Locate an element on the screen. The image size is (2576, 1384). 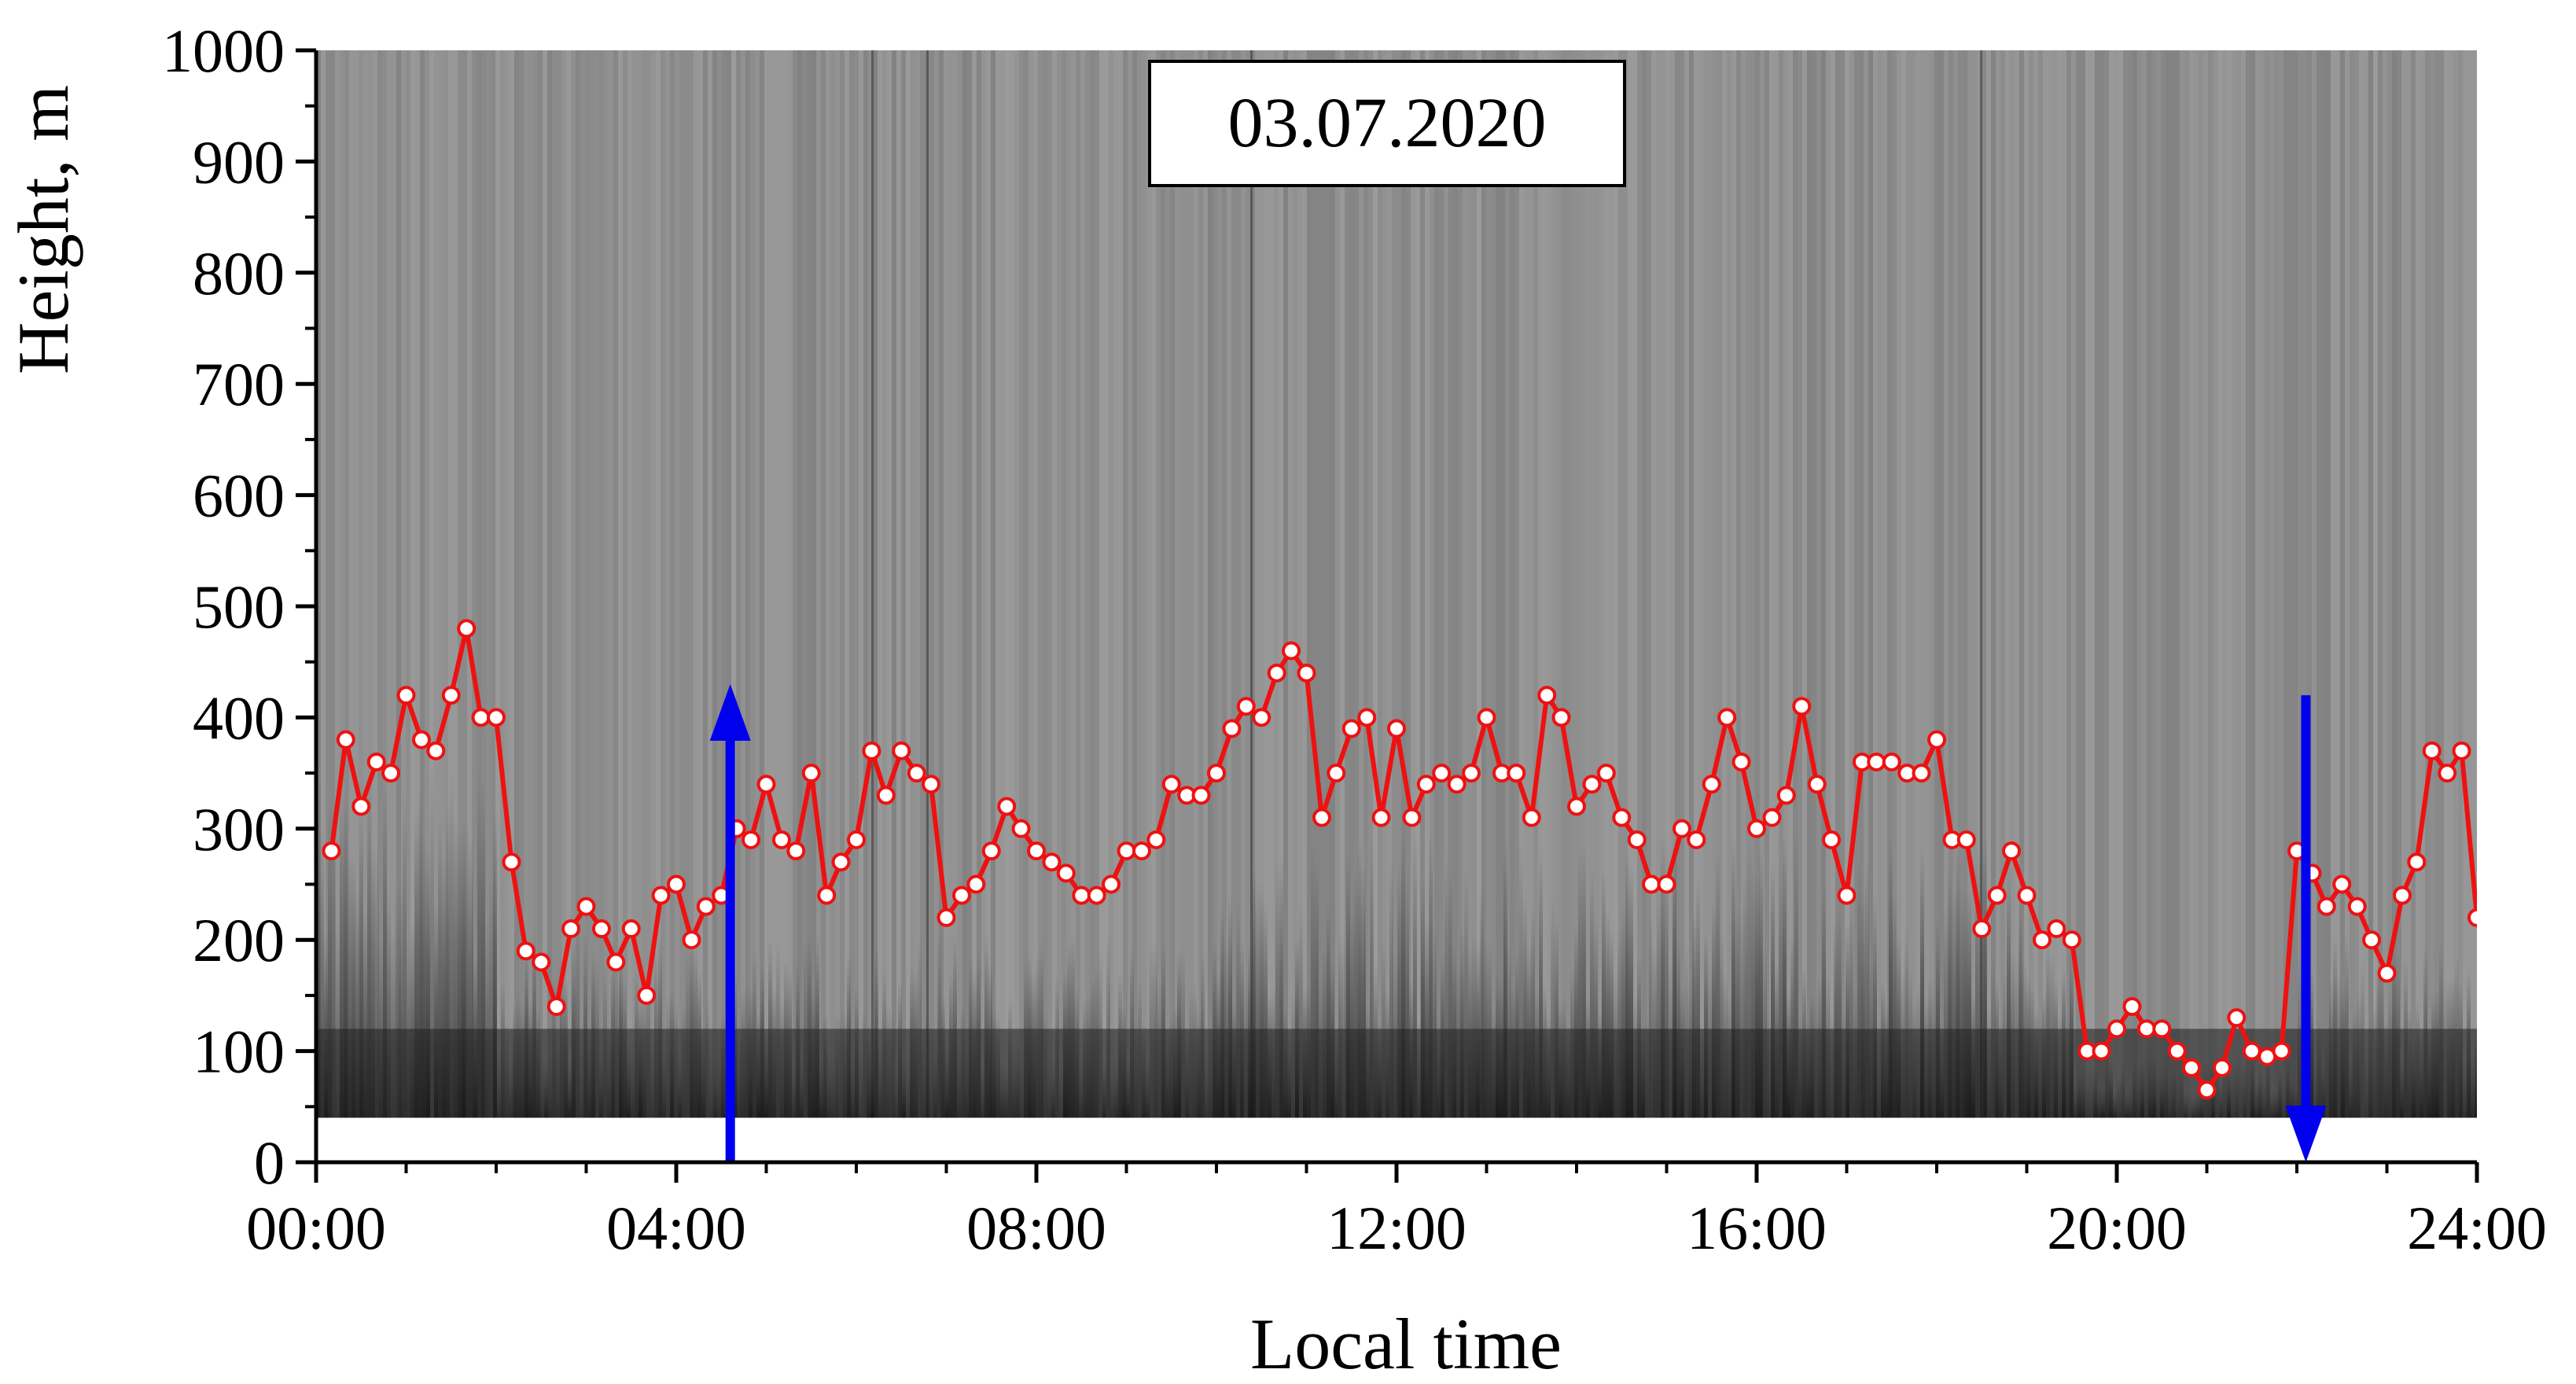
x-tick-label: 16:00 is located at coordinates (1757, 1228).